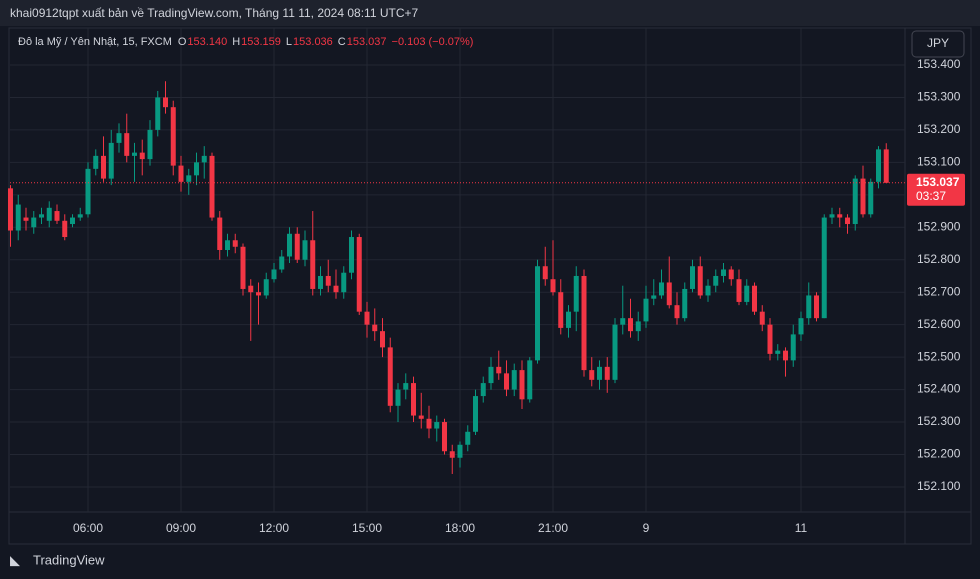 The image size is (980, 579). What do you see at coordinates (236, 42) in the screenshot?
I see `ohlc-key: H` at bounding box center [236, 42].